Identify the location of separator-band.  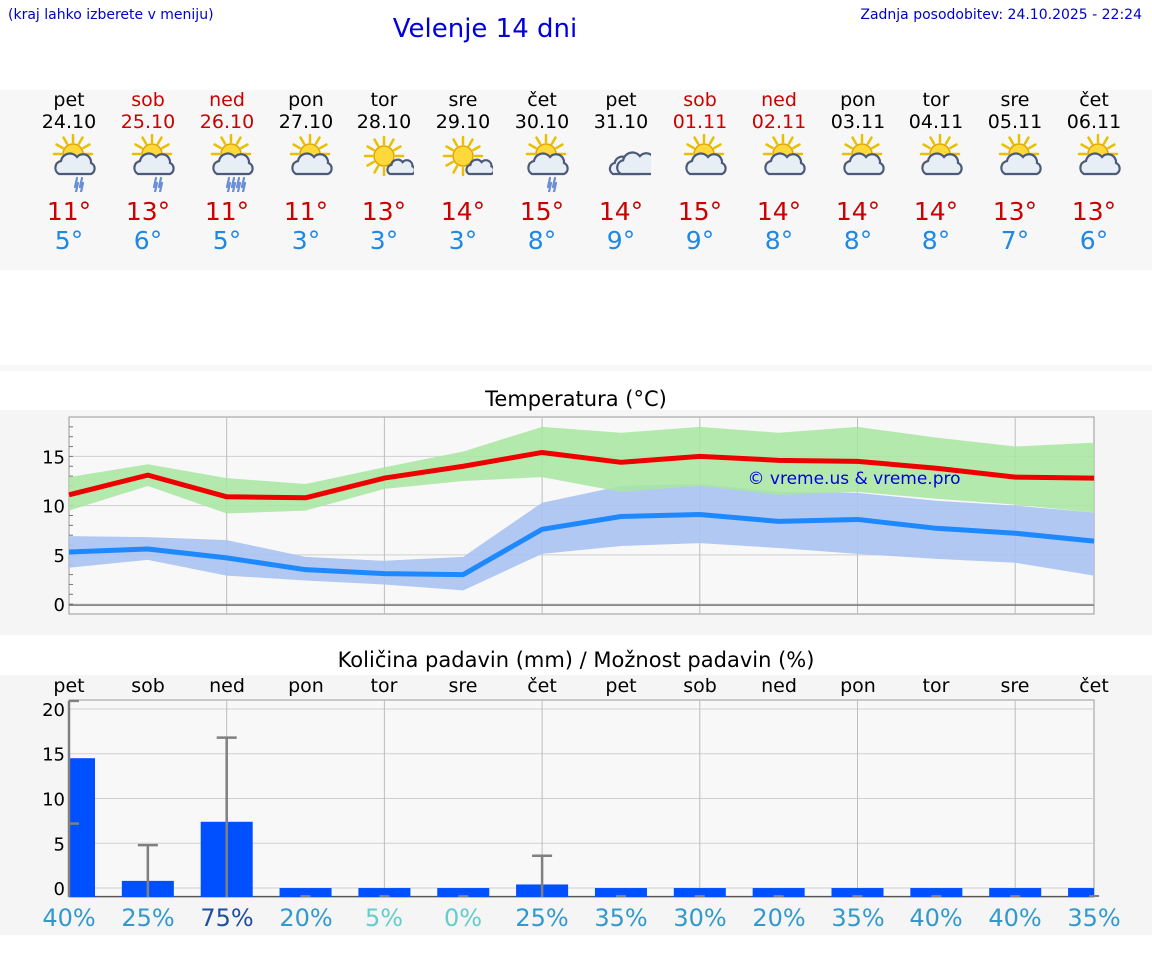
(576, 368).